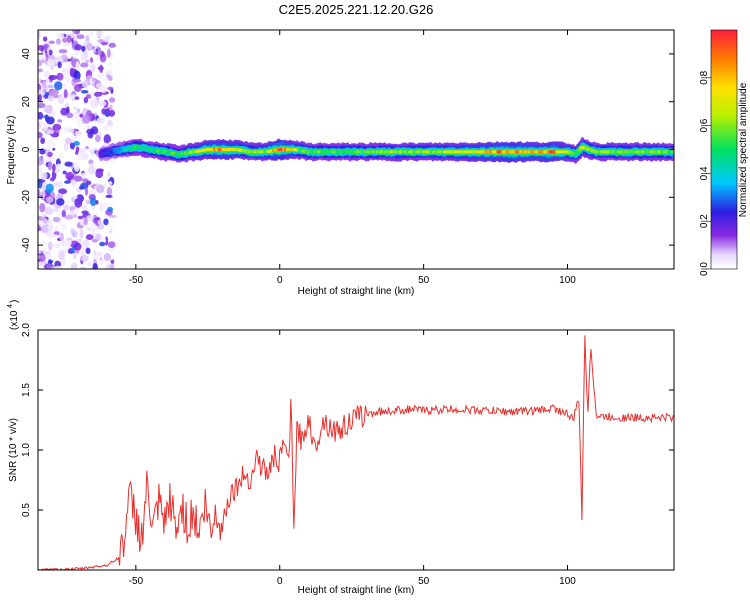 This screenshot has height=600, width=750. Describe the element at coordinates (704, 77) in the screenshot. I see `colorbar-tick-label: 0.8` at that location.